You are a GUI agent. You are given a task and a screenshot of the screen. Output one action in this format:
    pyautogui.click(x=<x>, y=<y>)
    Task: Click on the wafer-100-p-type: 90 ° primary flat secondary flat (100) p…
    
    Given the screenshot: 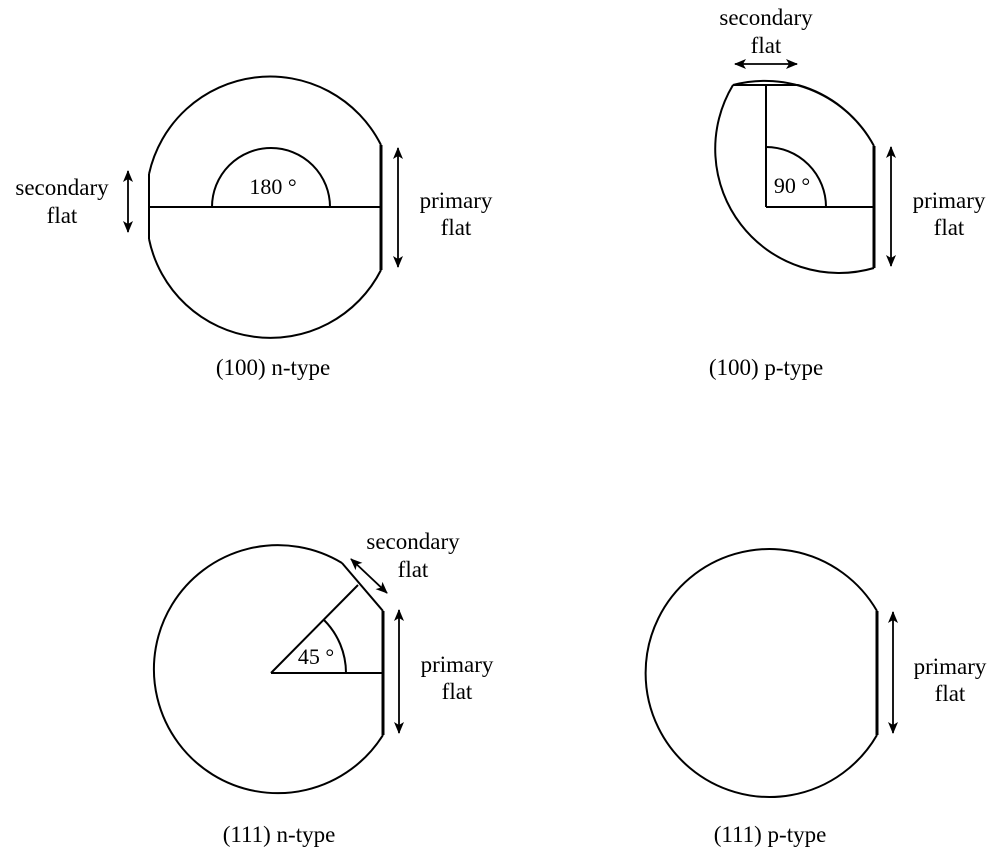 What is the action you would take?
    pyautogui.click(x=847, y=192)
    